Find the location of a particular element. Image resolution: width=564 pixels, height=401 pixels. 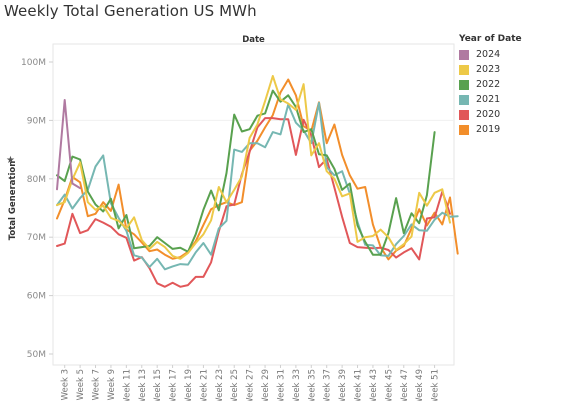

legend-label: 2021 is located at coordinates (488, 99).